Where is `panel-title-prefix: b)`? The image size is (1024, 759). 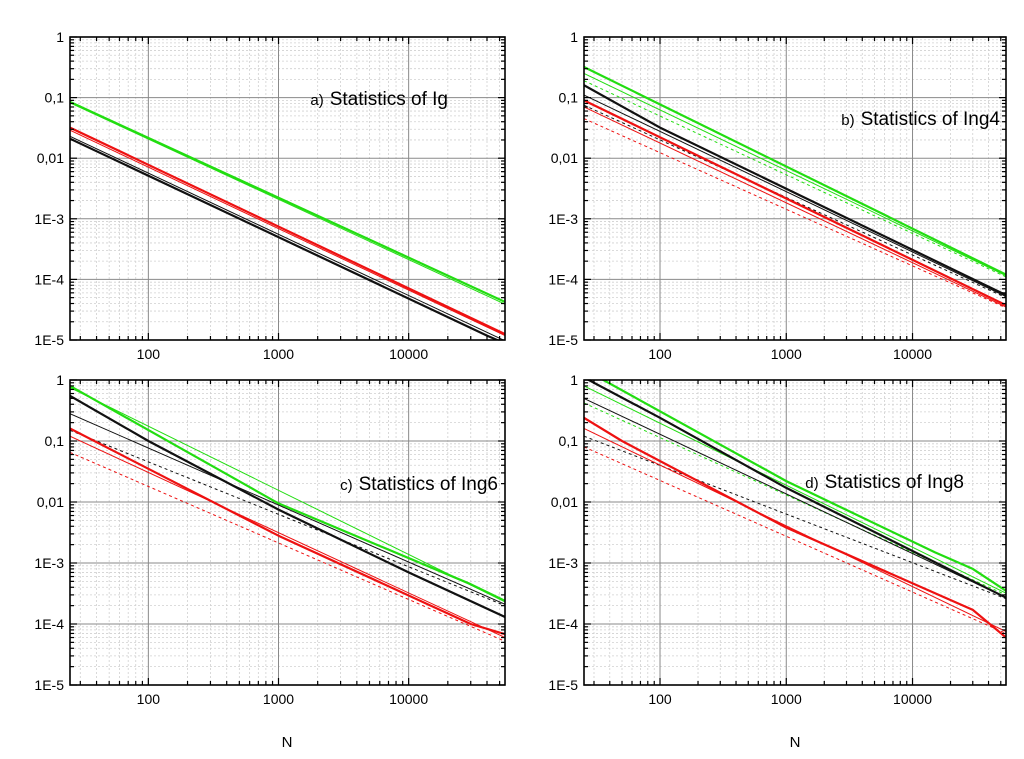 panel-title-prefix: b) is located at coordinates (847, 120).